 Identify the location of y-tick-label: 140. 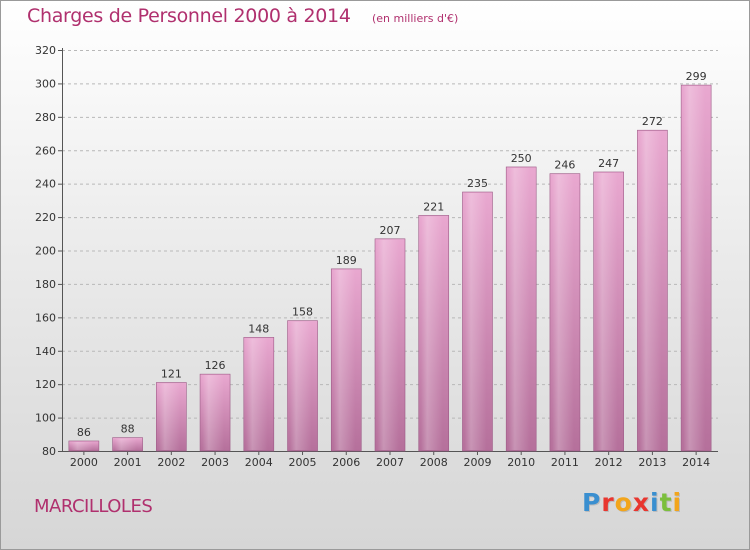
(45, 351).